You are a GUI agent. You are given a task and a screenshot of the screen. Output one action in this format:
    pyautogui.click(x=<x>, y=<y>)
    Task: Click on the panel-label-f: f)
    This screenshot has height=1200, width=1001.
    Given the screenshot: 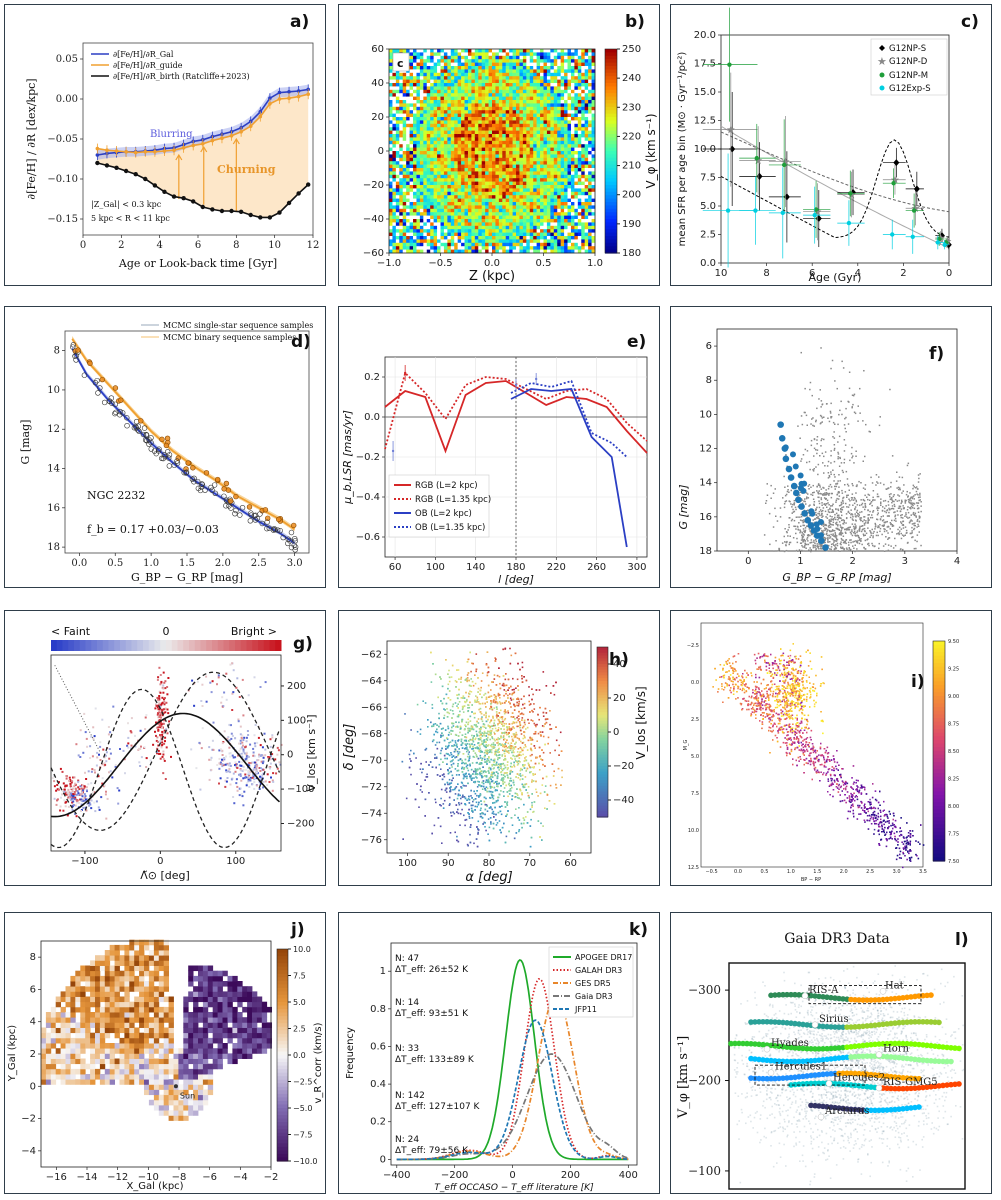 What is the action you would take?
    pyautogui.click(x=936, y=354)
    